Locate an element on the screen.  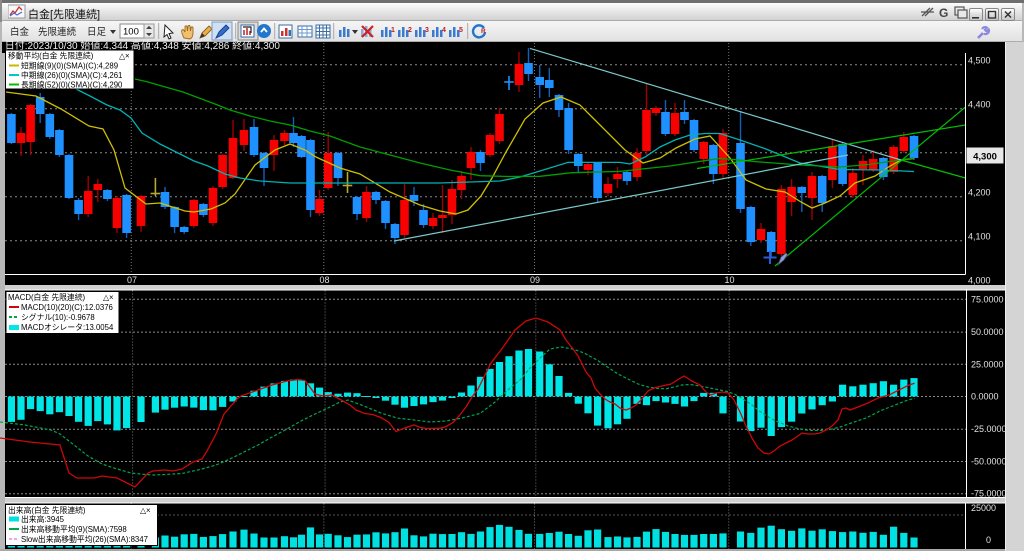
svg-text: 4,500 is located at coordinates (979, 60).